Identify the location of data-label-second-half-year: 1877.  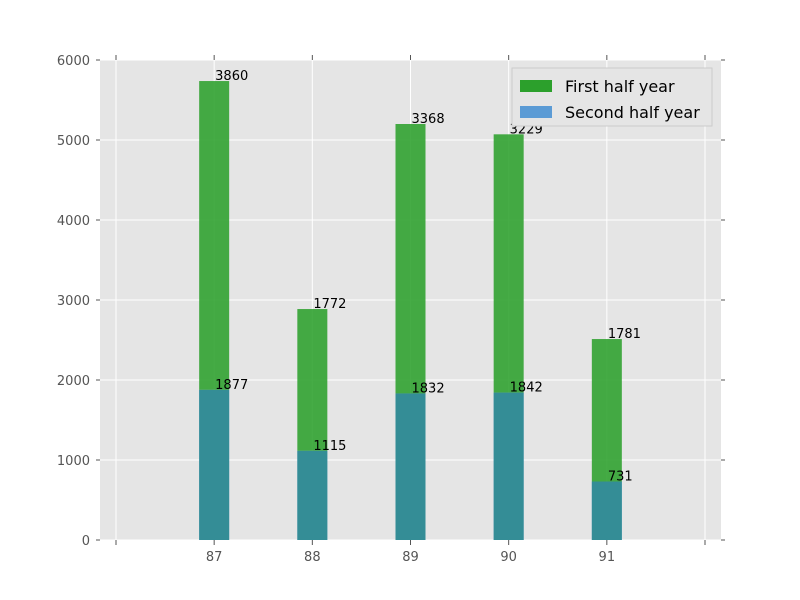
(231, 385).